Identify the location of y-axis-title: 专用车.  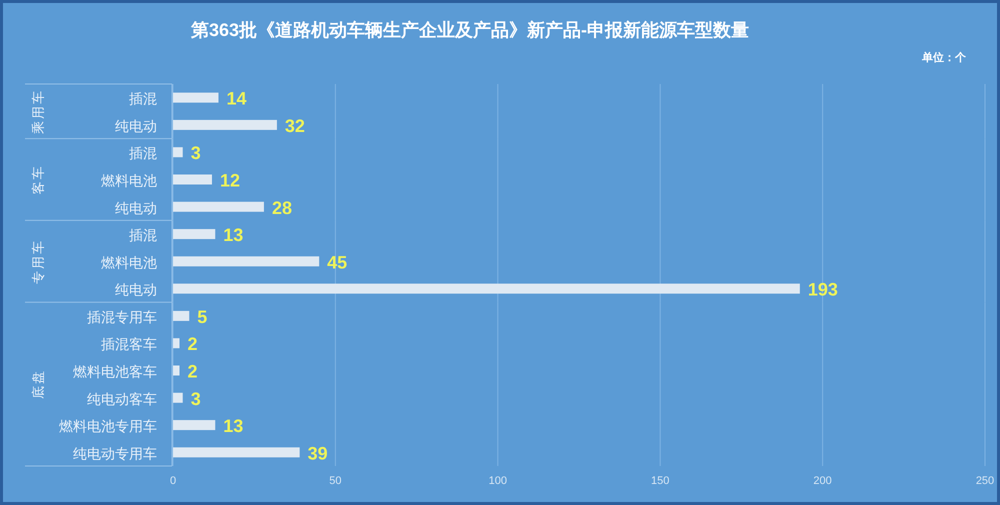
(38, 261).